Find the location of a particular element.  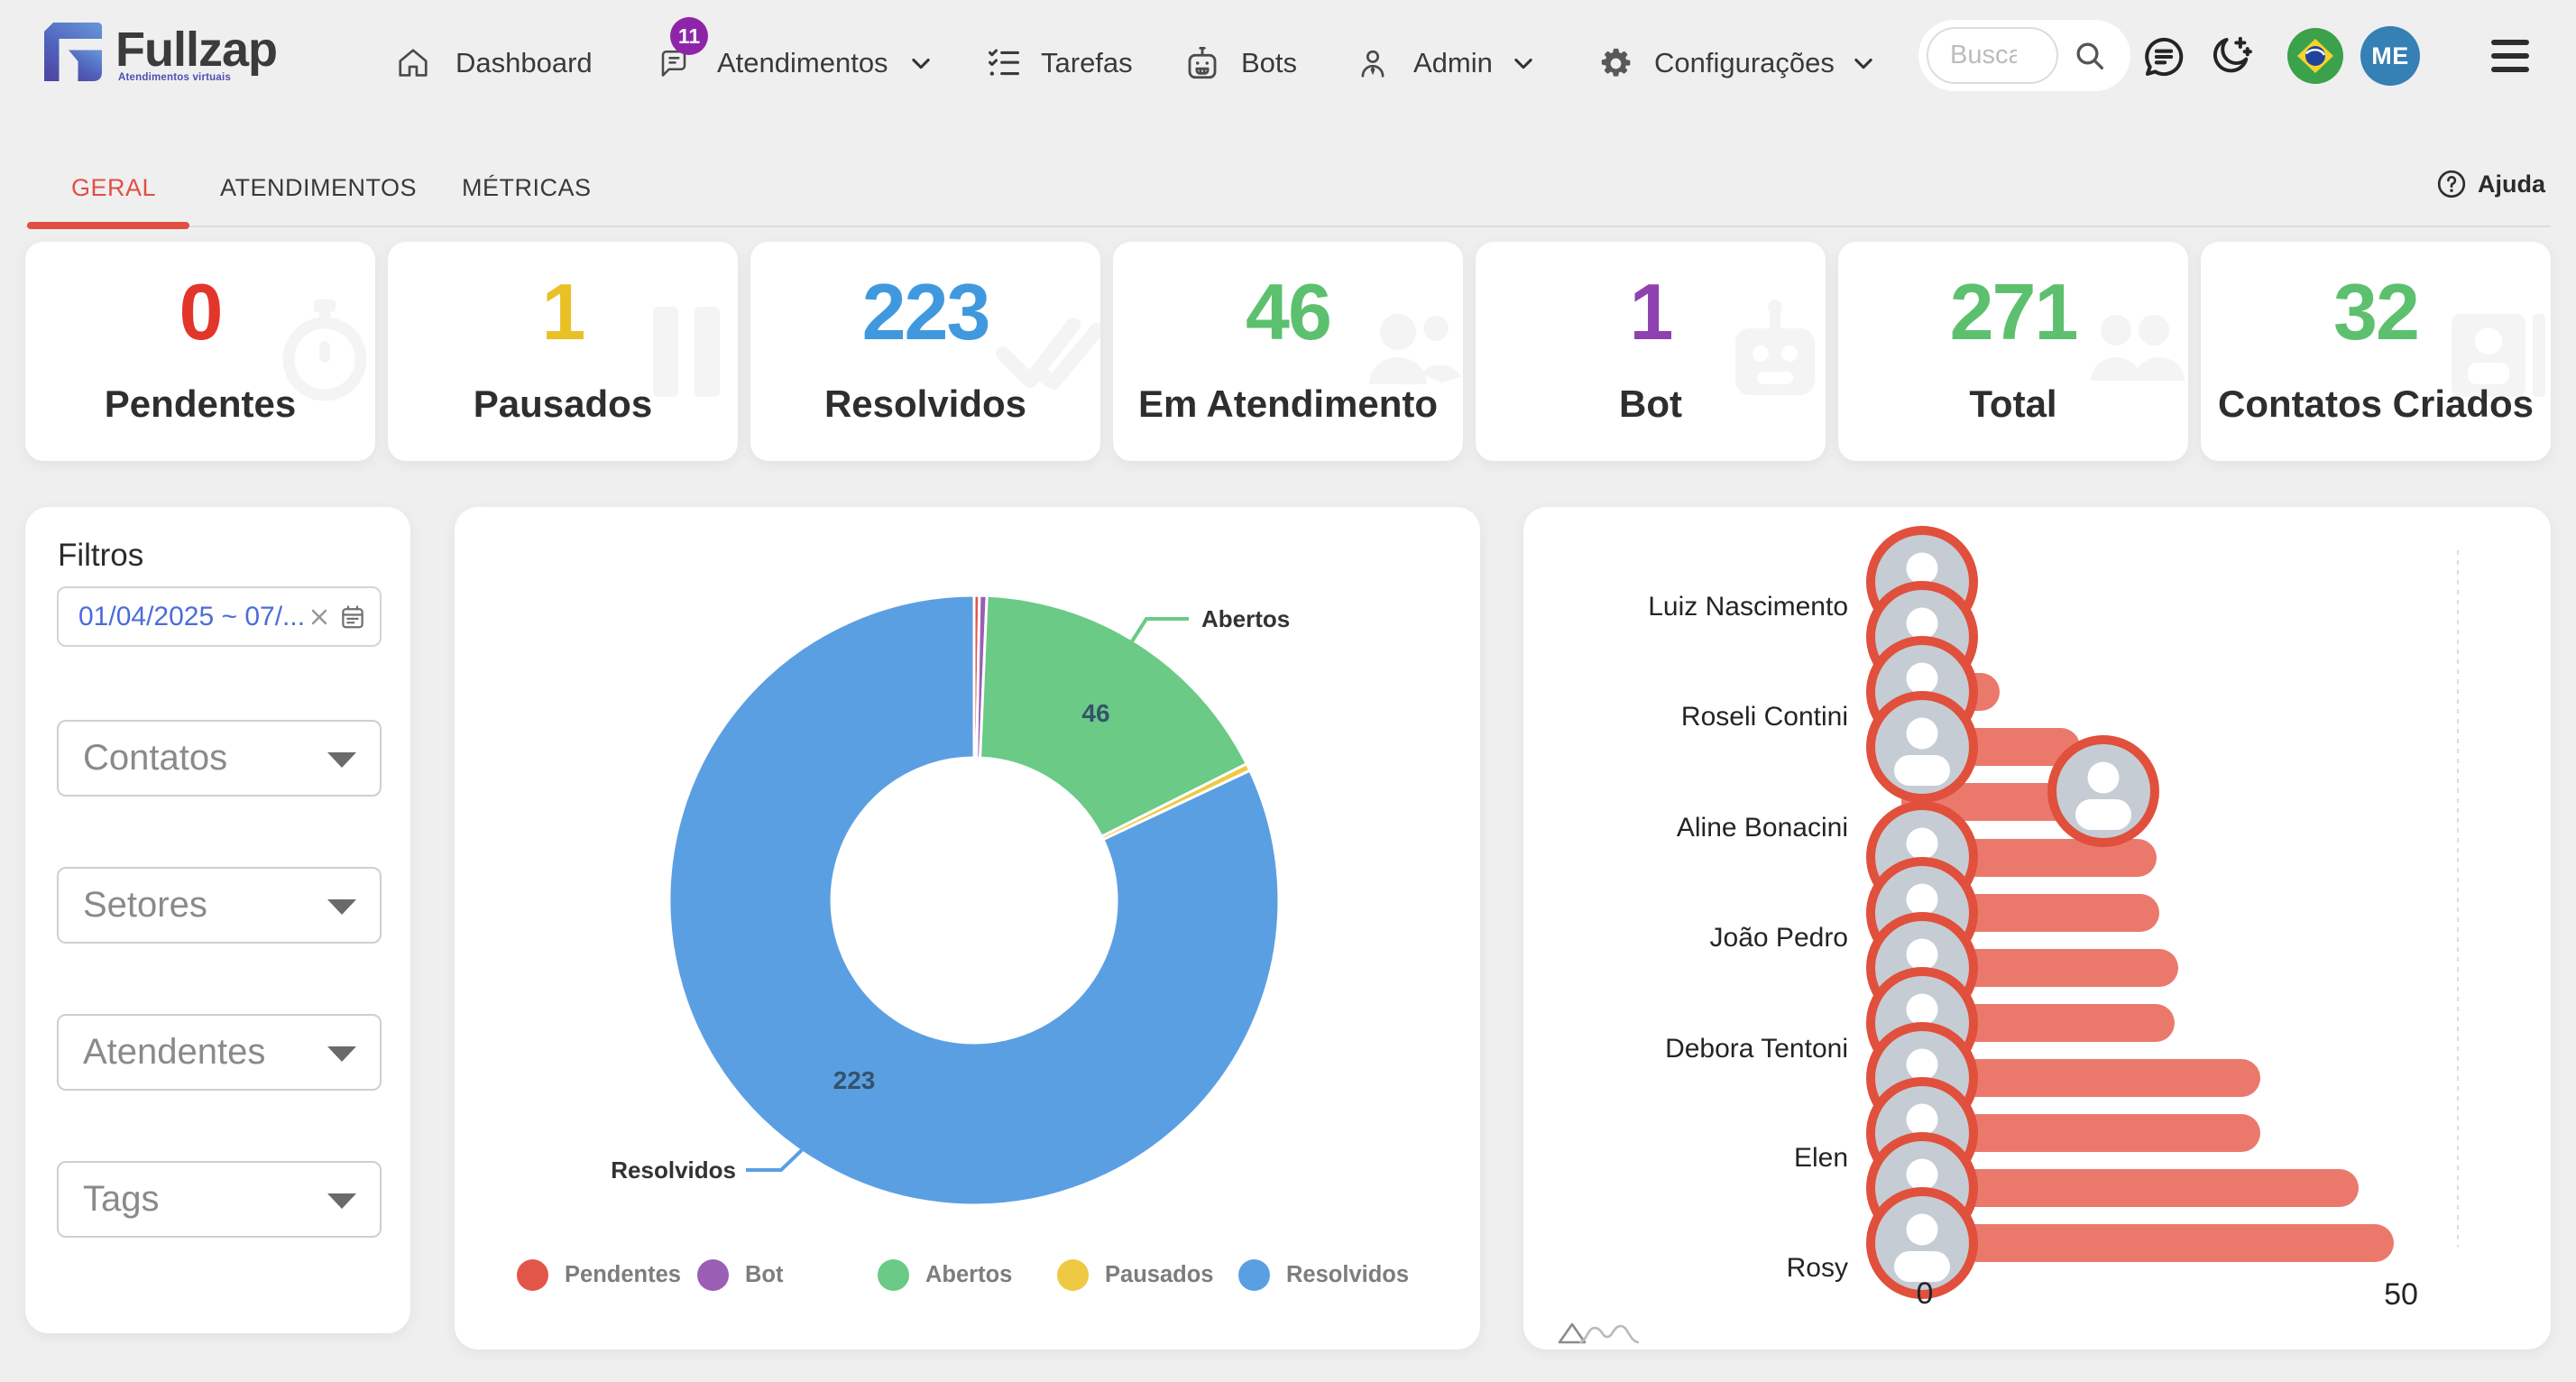

svg-text: Resolvidos is located at coordinates (674, 1170).